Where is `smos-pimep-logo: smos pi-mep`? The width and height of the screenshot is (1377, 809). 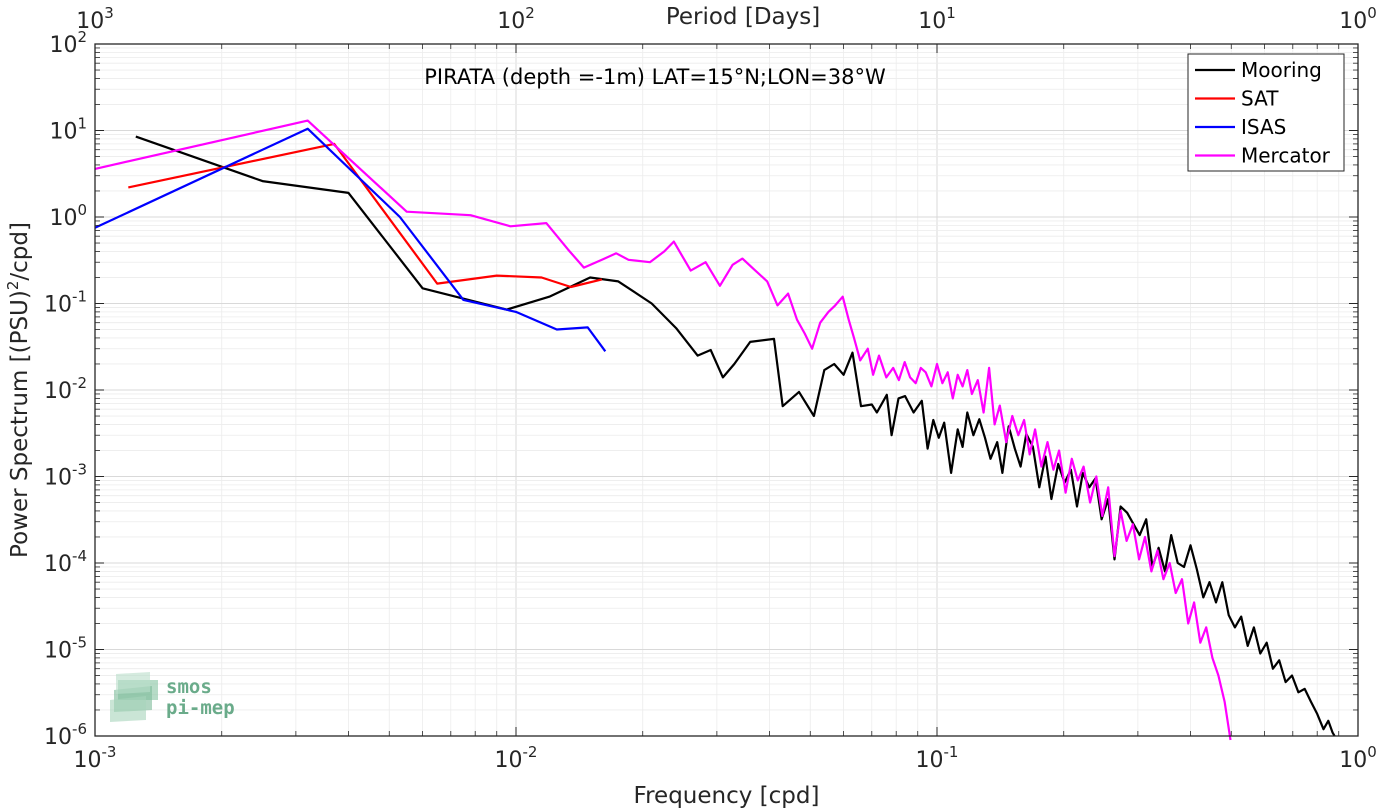 smos-pimep-logo: smos pi-mep is located at coordinates (172, 697).